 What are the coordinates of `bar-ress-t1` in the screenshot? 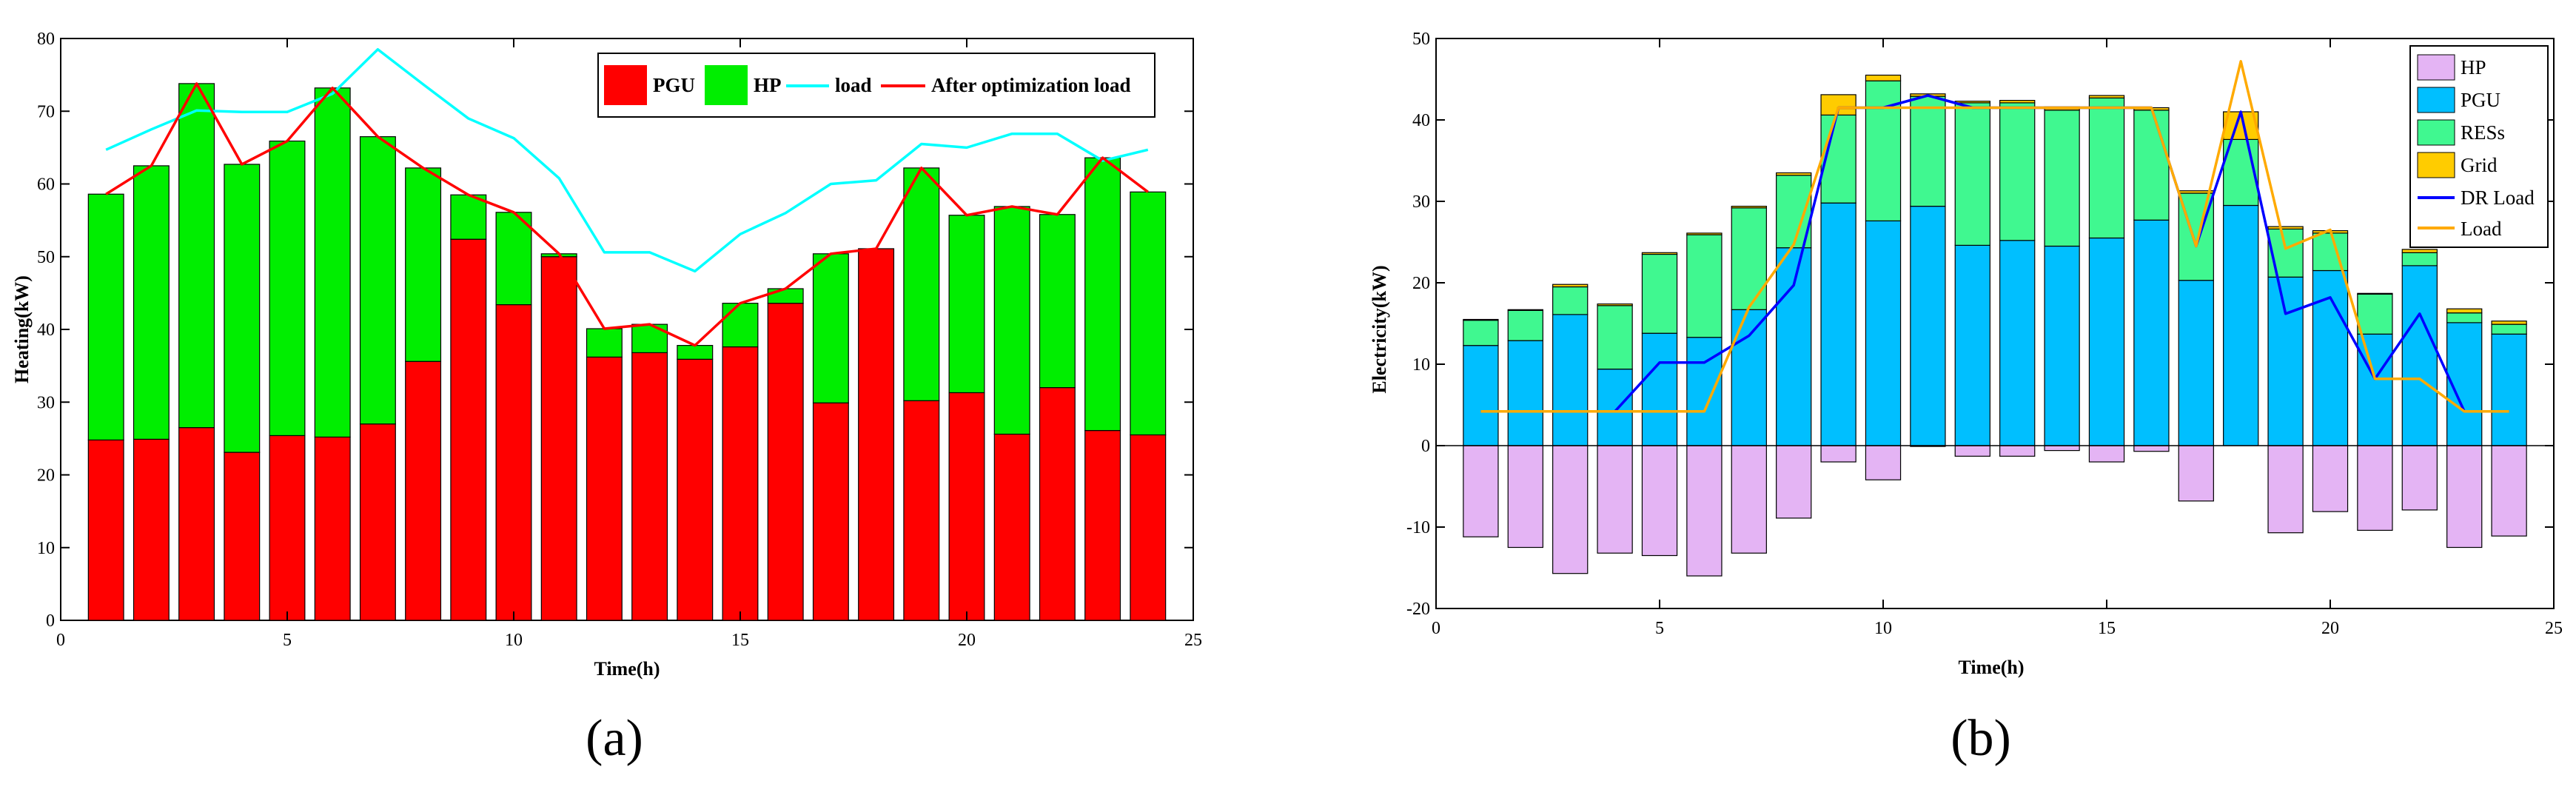 It's located at (1481, 333).